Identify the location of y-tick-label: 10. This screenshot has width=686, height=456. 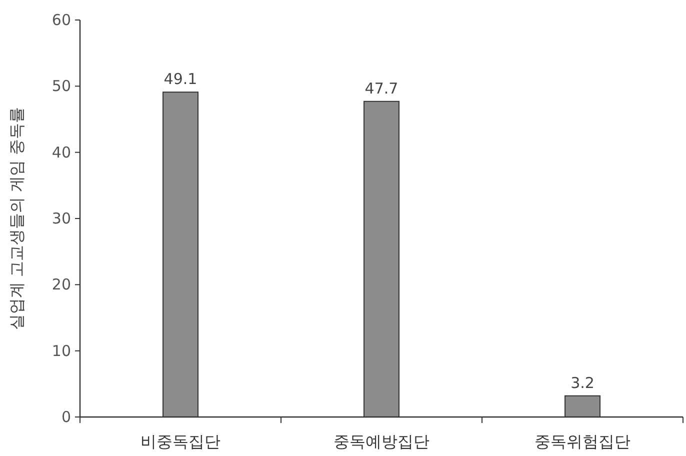
(61, 351).